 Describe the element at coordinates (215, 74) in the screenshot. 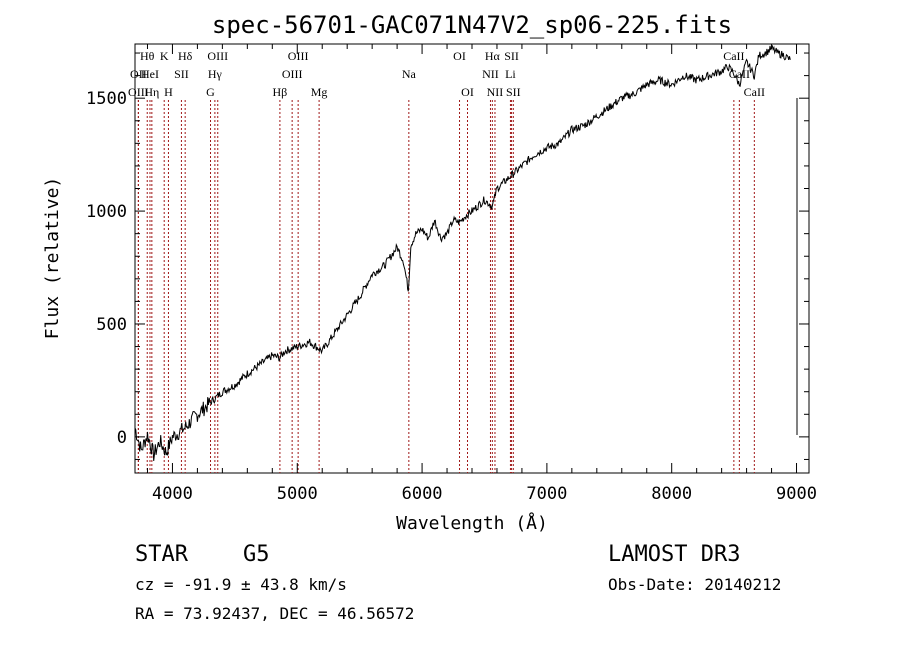

I see `emission-line-label: Hγ` at that location.